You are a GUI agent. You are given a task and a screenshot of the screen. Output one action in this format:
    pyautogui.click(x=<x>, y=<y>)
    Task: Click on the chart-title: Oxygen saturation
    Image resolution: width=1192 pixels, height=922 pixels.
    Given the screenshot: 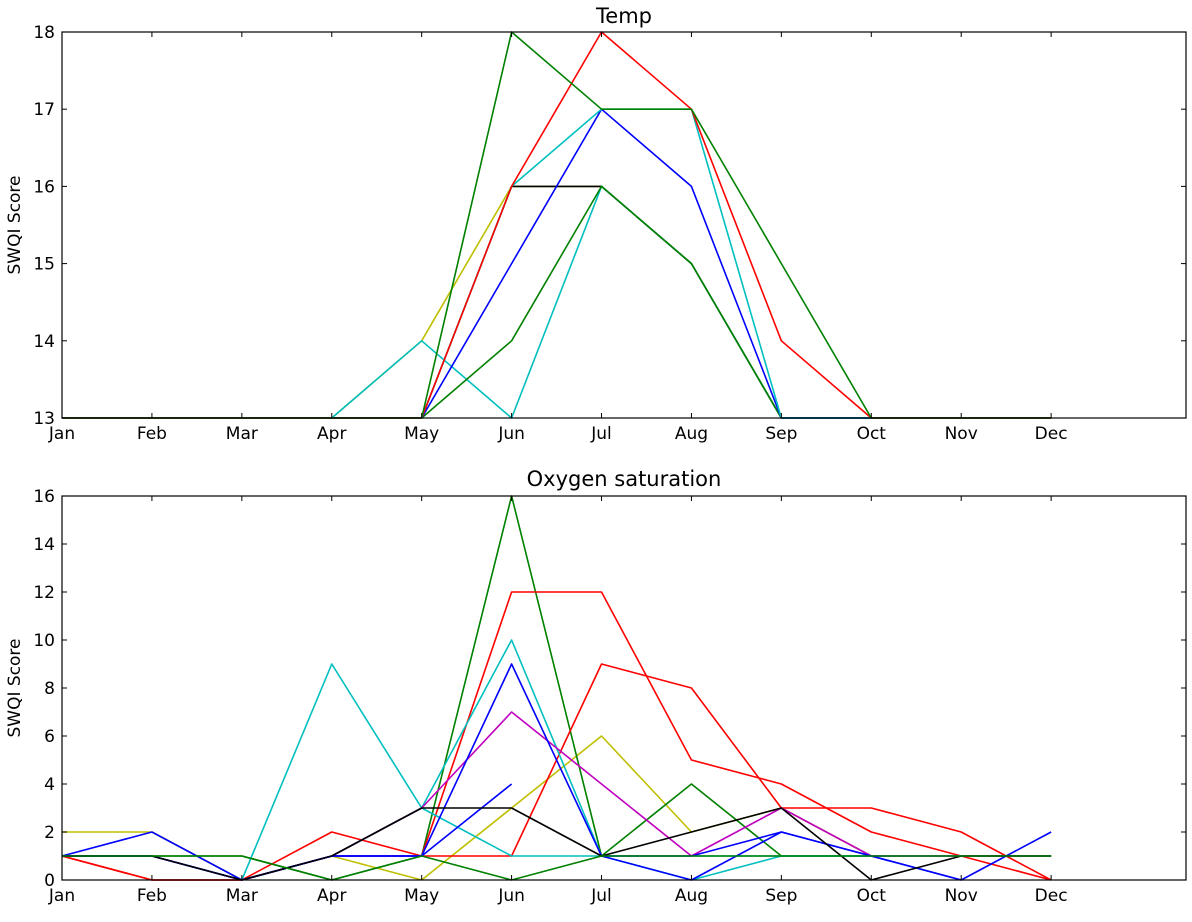 What is the action you would take?
    pyautogui.click(x=624, y=479)
    